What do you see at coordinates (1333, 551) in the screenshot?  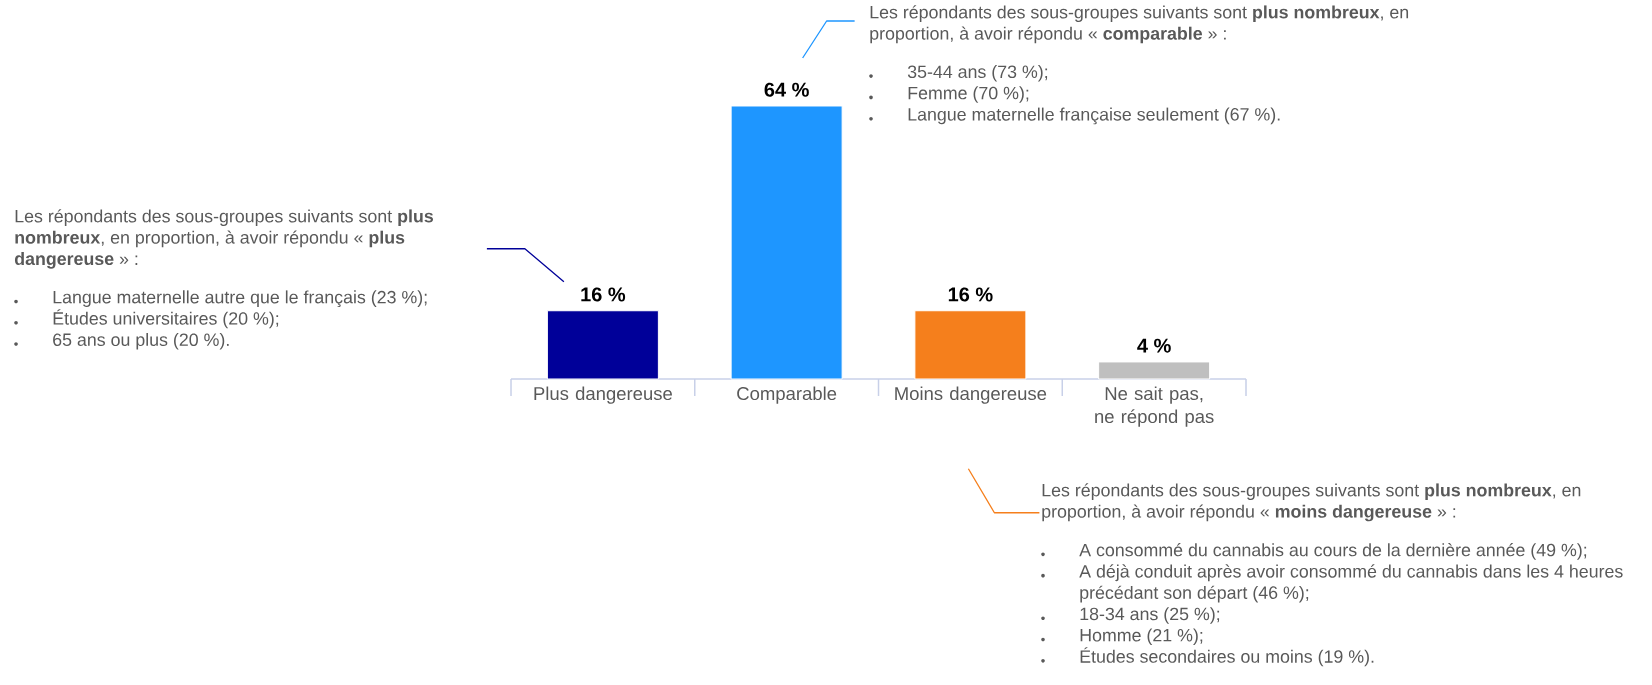 I see `text: A consommé du cannabis au cours de la dernière année (49 %);` at bounding box center [1333, 551].